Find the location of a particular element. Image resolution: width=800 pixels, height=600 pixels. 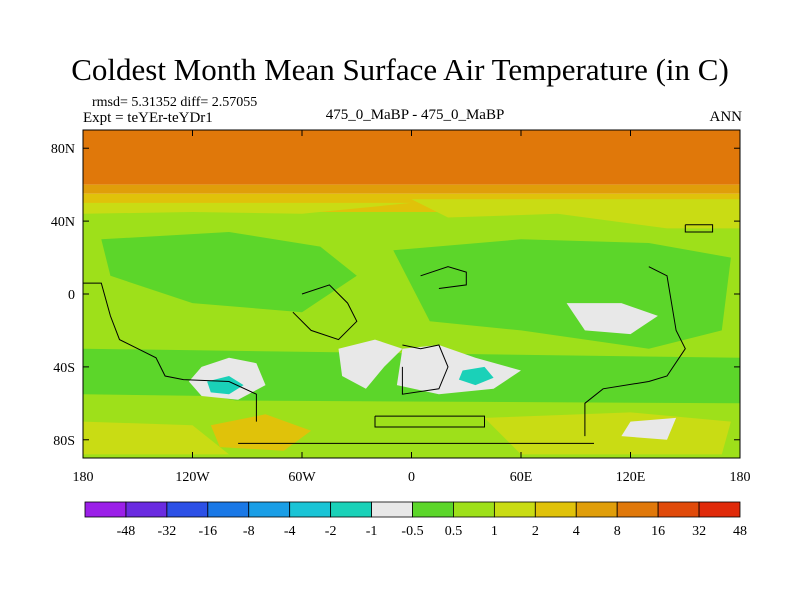

stats-line: rmsd= 5.31352 diff= 2.57055 is located at coordinates (175, 102).